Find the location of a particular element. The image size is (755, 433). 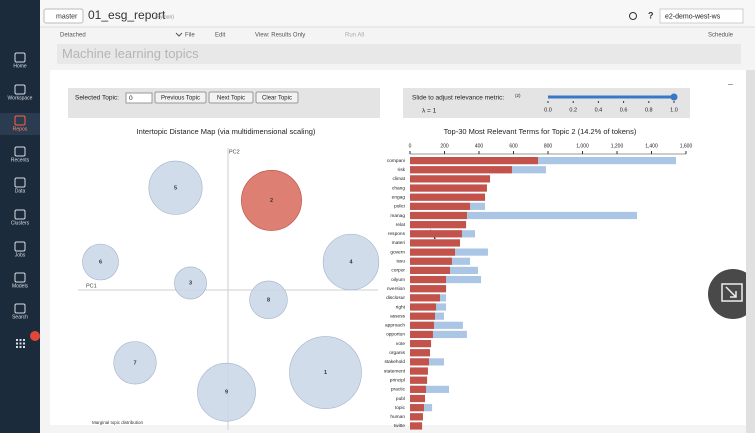

term-label: chang is located at coordinates (398, 188).